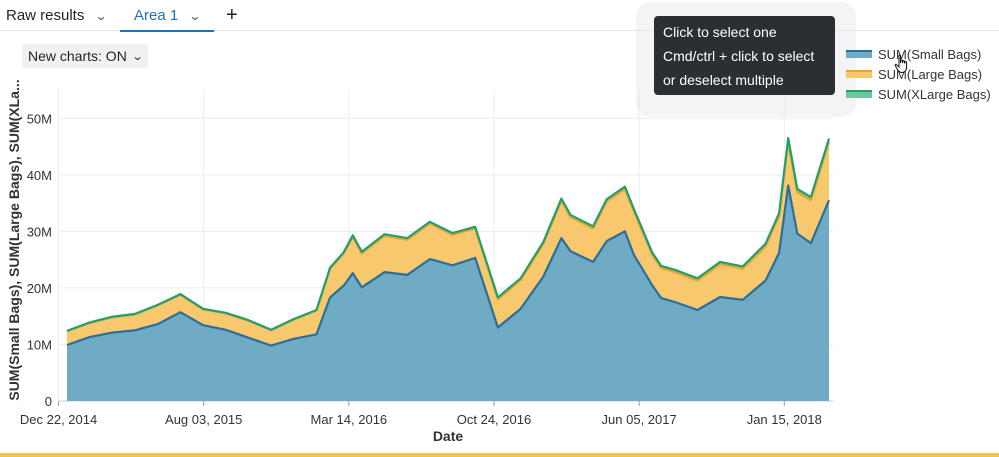 Image resolution: width=999 pixels, height=457 pixels. I want to click on legend-item-small-bags: SUM(Small Bags), so click(918, 54).